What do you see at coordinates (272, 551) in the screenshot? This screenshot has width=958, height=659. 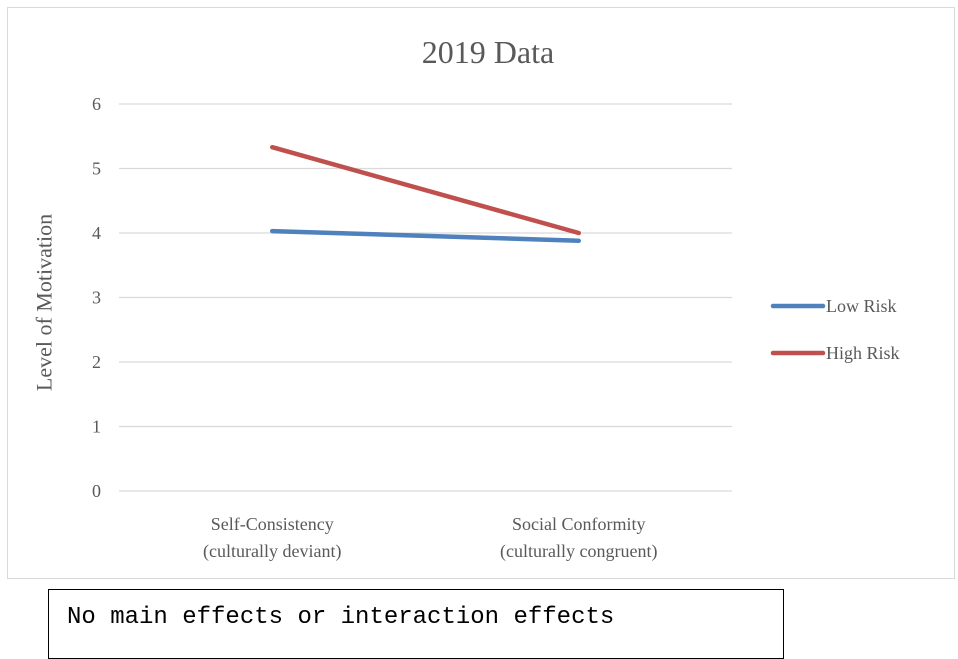 I see `x-category-label: (culturally deviant)` at bounding box center [272, 551].